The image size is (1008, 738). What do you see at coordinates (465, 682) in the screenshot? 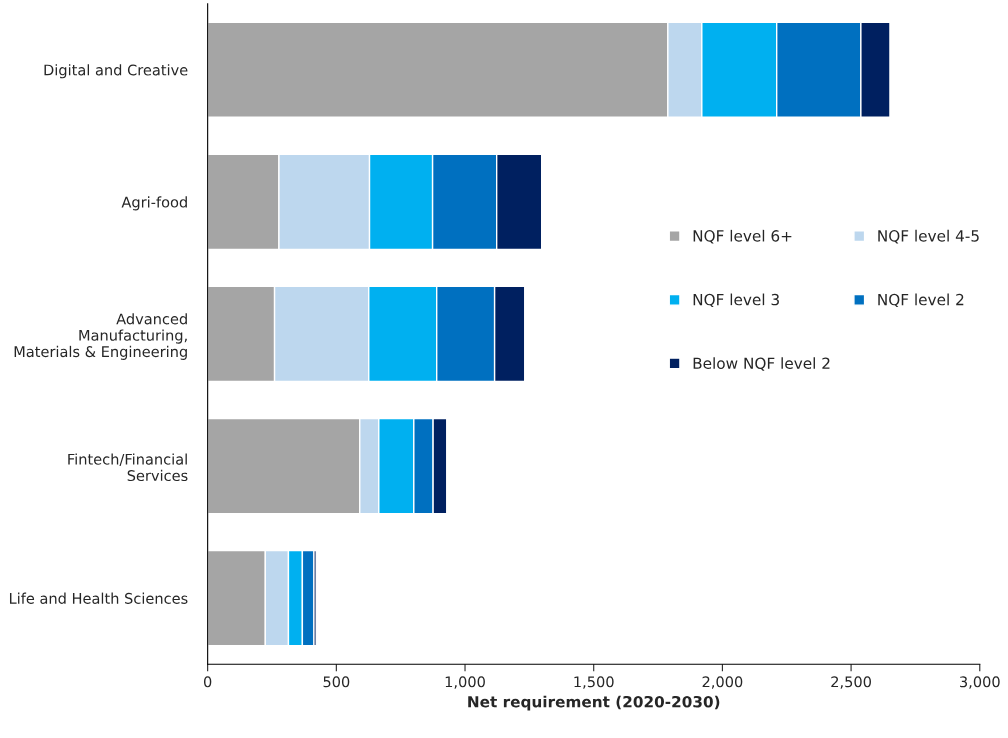
I see `x-tick-label: 1,000` at bounding box center [465, 682].